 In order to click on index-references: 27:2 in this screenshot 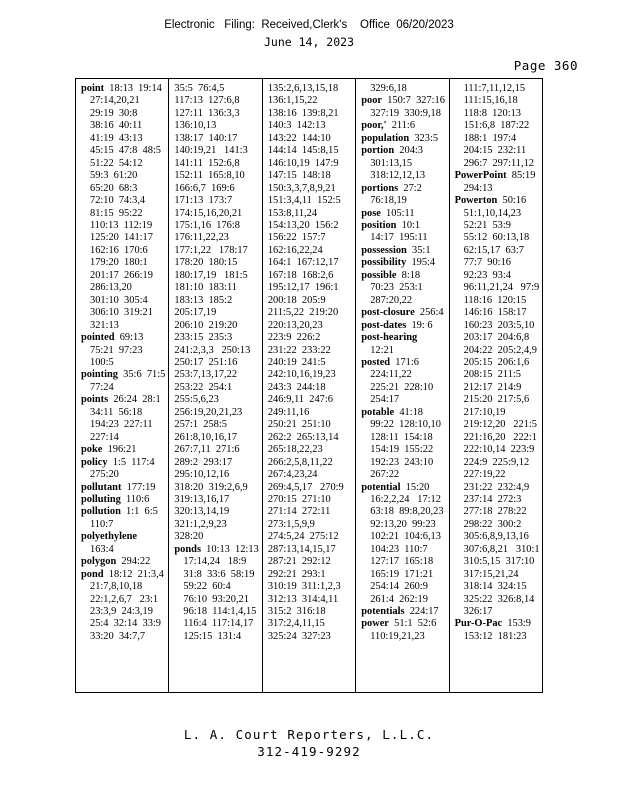, I will do `click(410, 188)`.